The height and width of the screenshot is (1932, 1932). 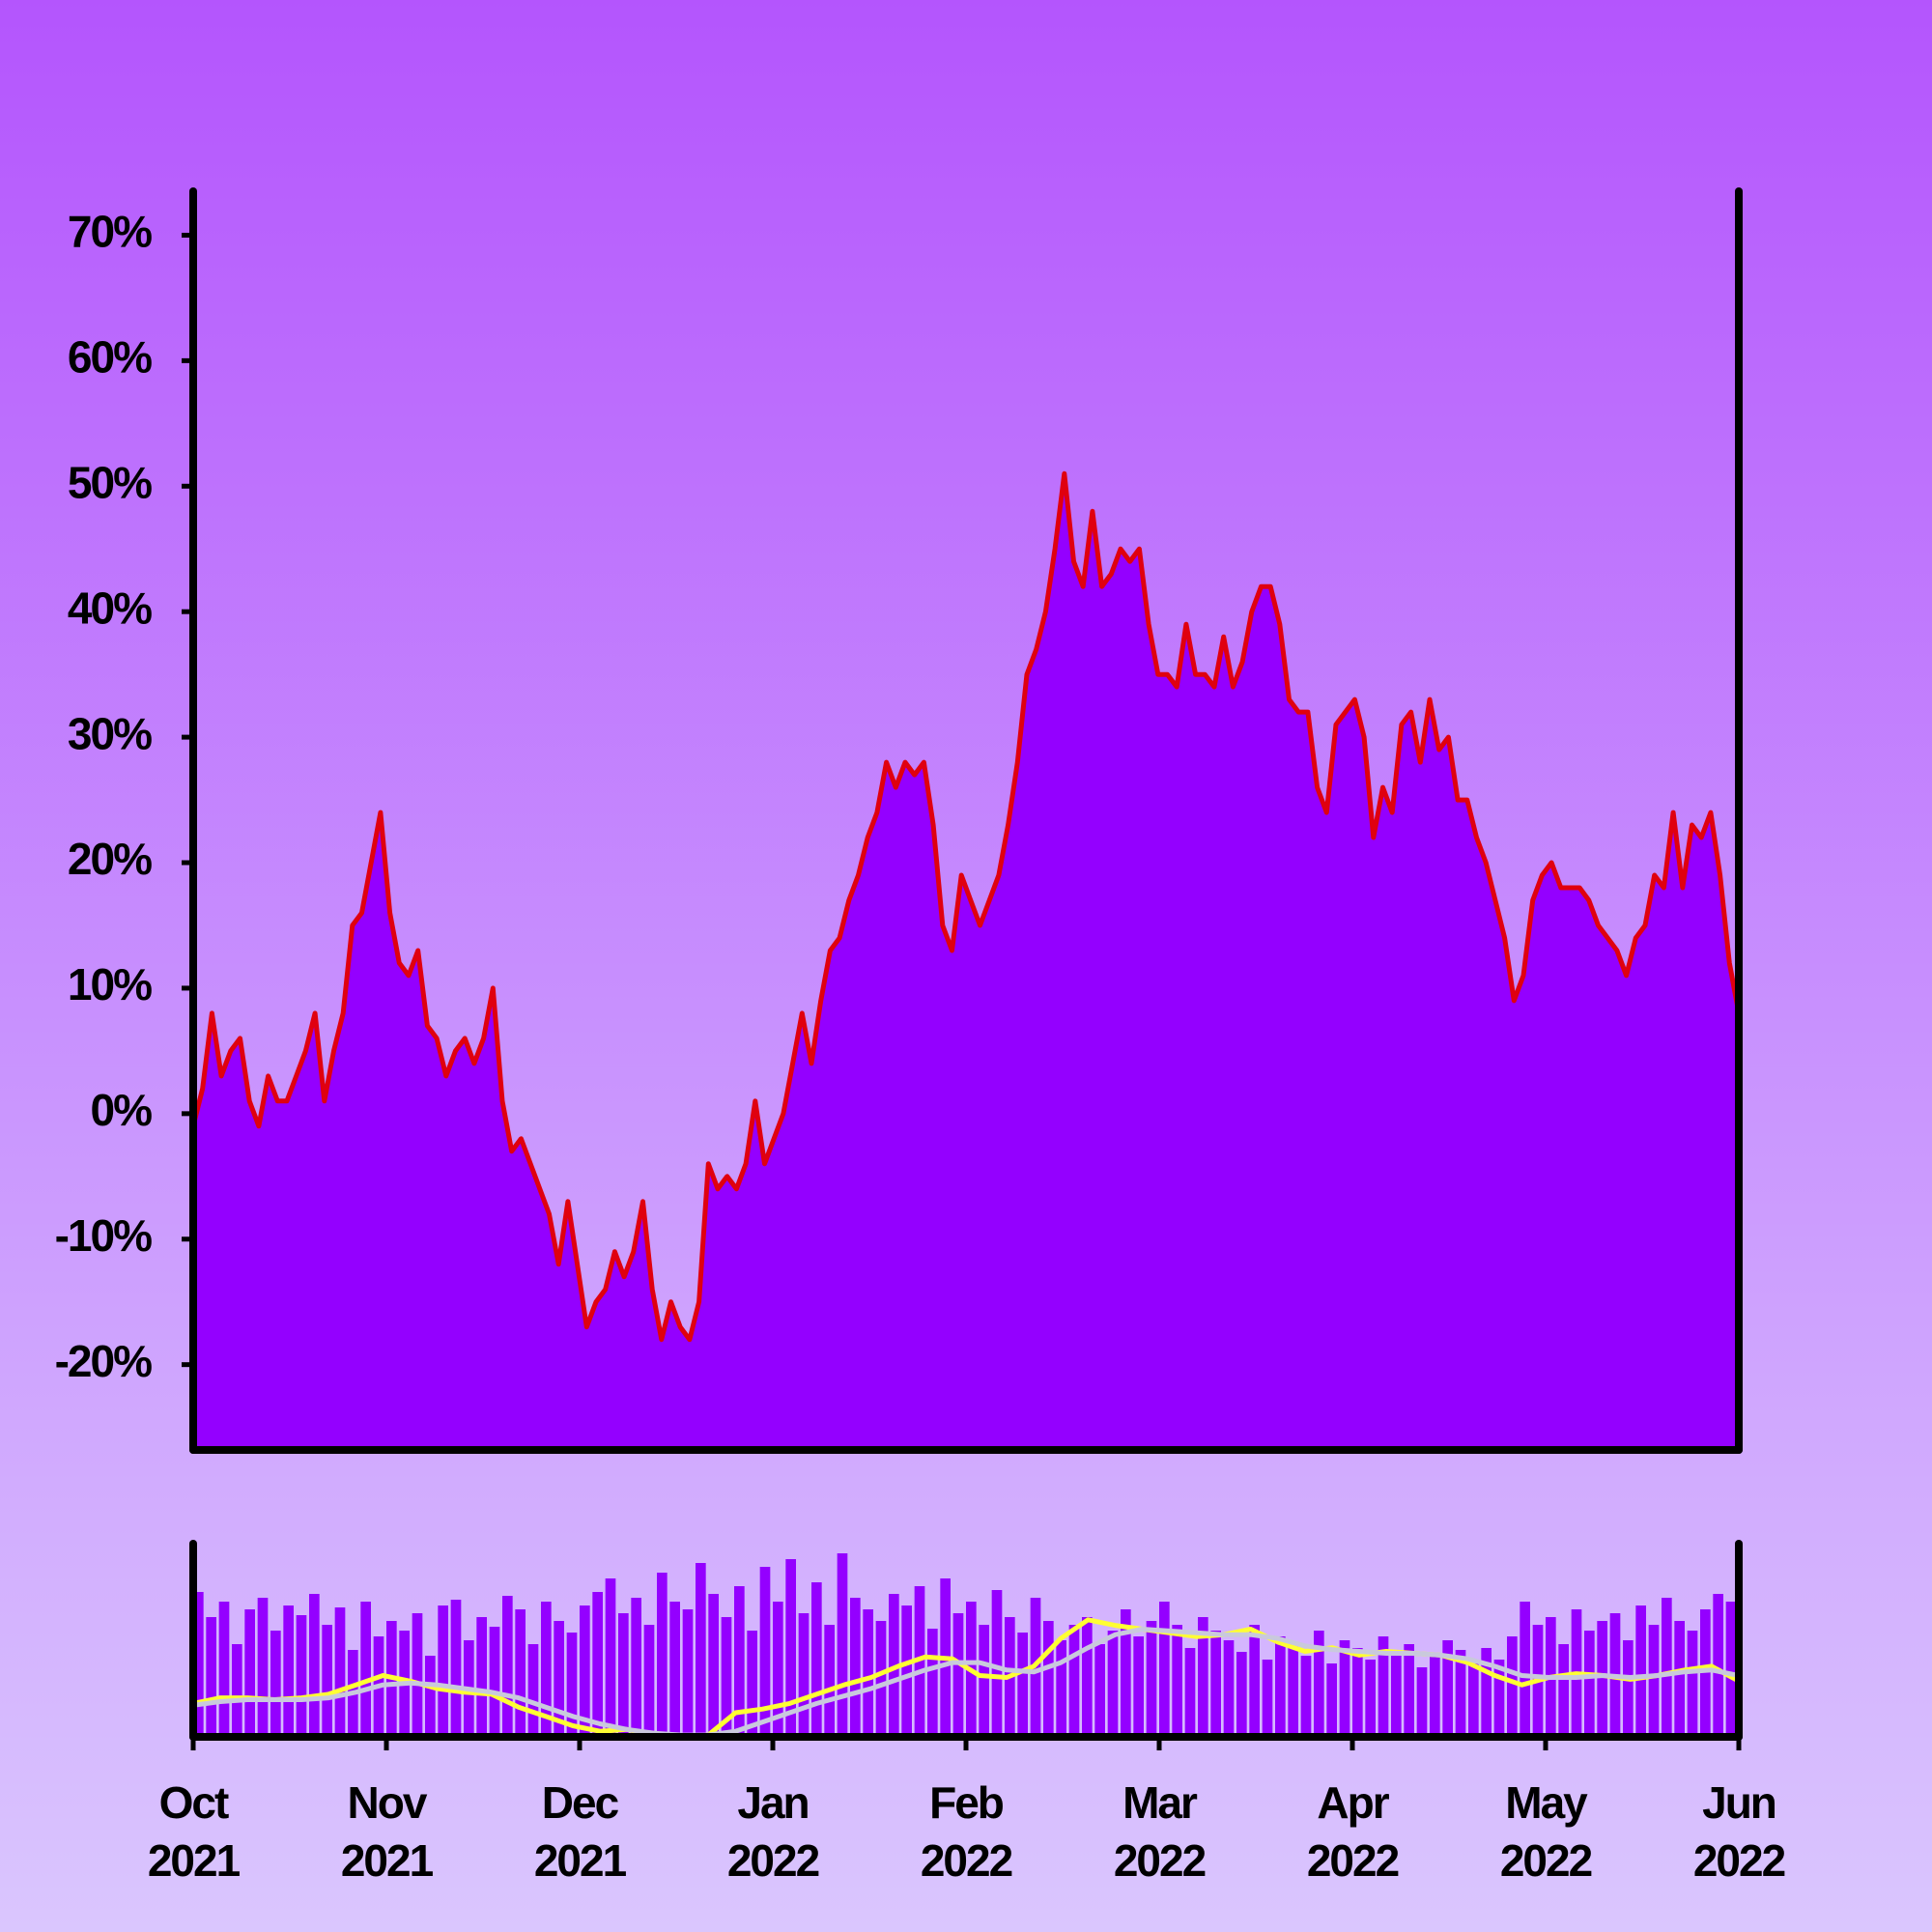 I want to click on x-tick-label: Jan 2022, so click(x=773, y=1831).